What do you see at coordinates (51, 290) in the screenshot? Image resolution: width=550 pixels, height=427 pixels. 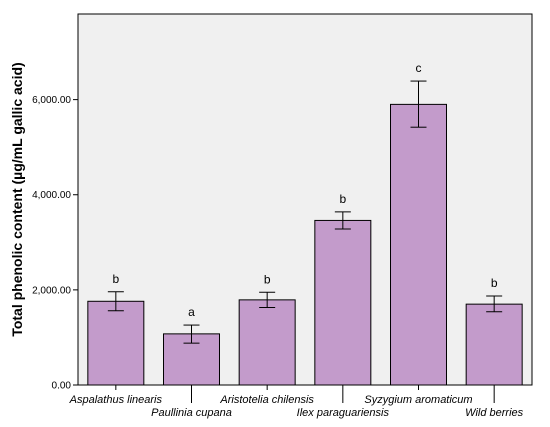 I see `y-tick-label: 2,000.00` at bounding box center [51, 290].